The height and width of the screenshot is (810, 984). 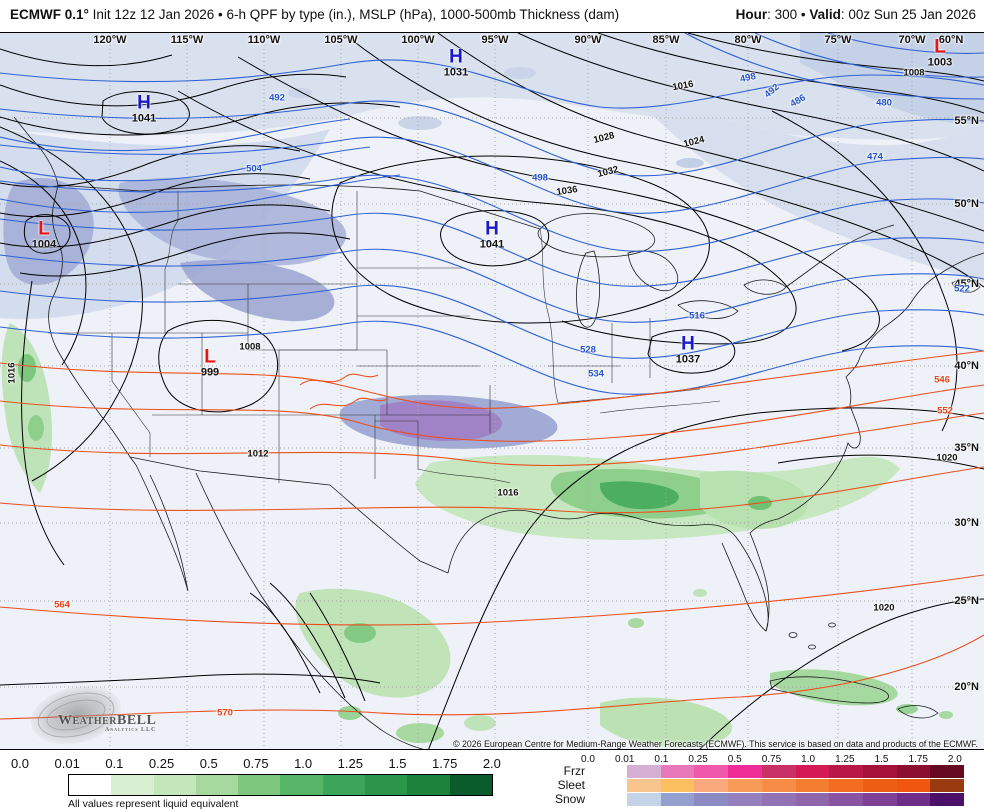 What do you see at coordinates (187, 40) in the screenshot?
I see `longitude-label: 115°W` at bounding box center [187, 40].